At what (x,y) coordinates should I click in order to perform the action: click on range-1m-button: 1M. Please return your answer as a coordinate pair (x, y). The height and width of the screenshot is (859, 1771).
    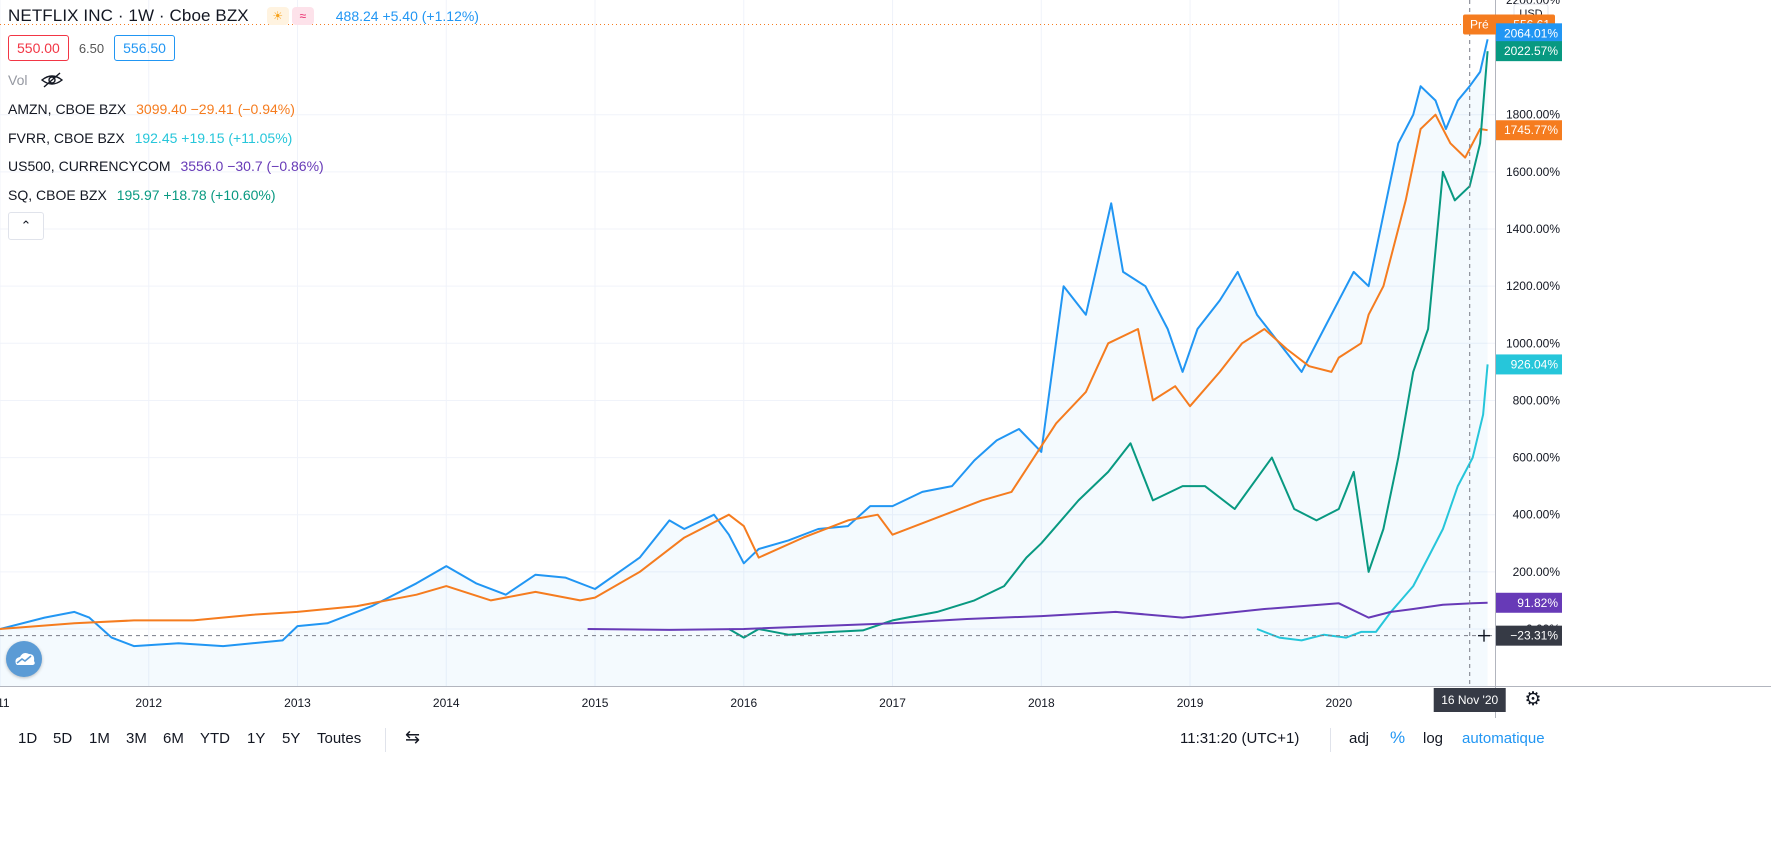
    Looking at the image, I should click on (99, 738).